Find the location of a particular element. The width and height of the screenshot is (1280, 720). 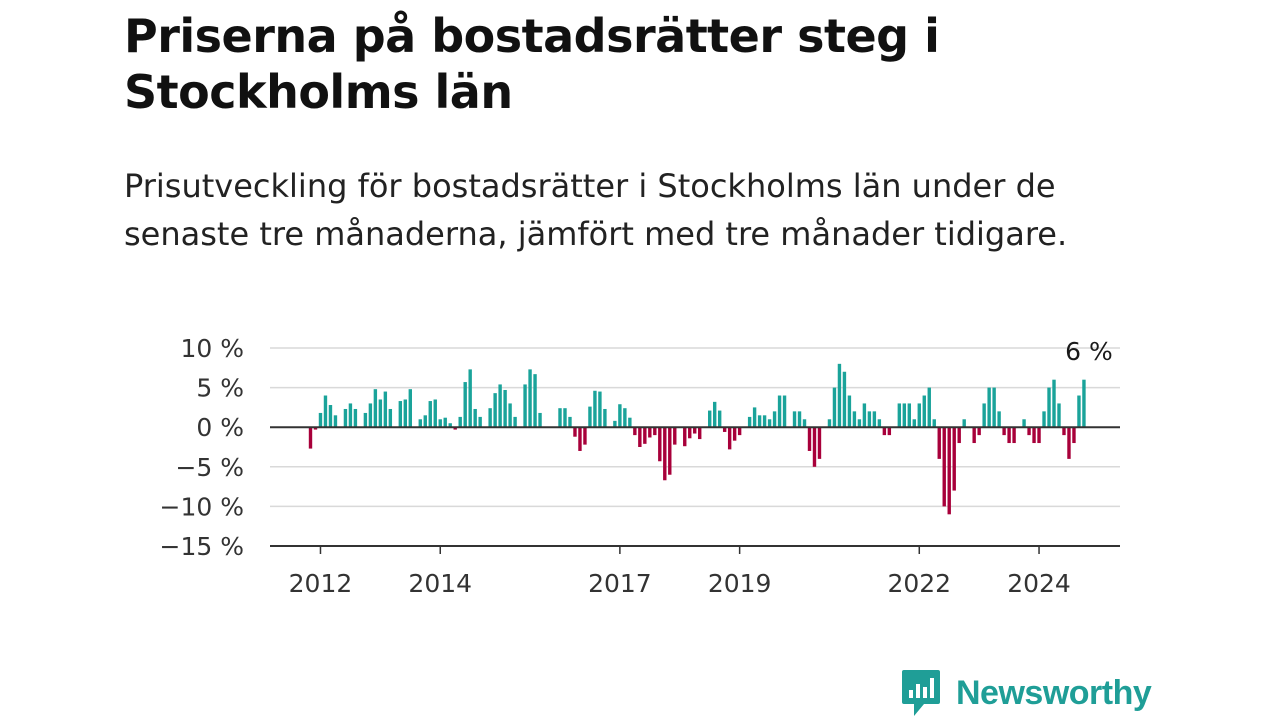

x-tick-label: 2014 is located at coordinates (440, 583).